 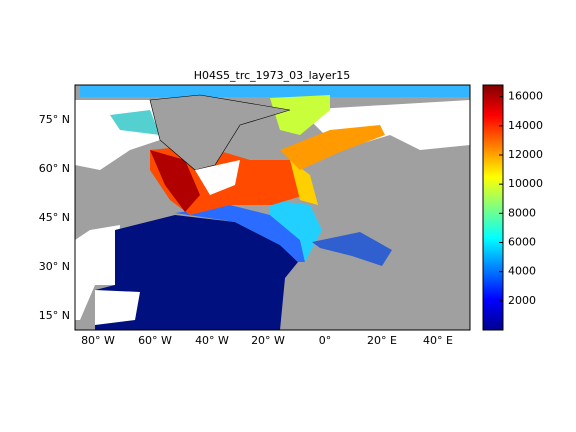 I want to click on lon-tick-label: 40° W, so click(x=212, y=340).